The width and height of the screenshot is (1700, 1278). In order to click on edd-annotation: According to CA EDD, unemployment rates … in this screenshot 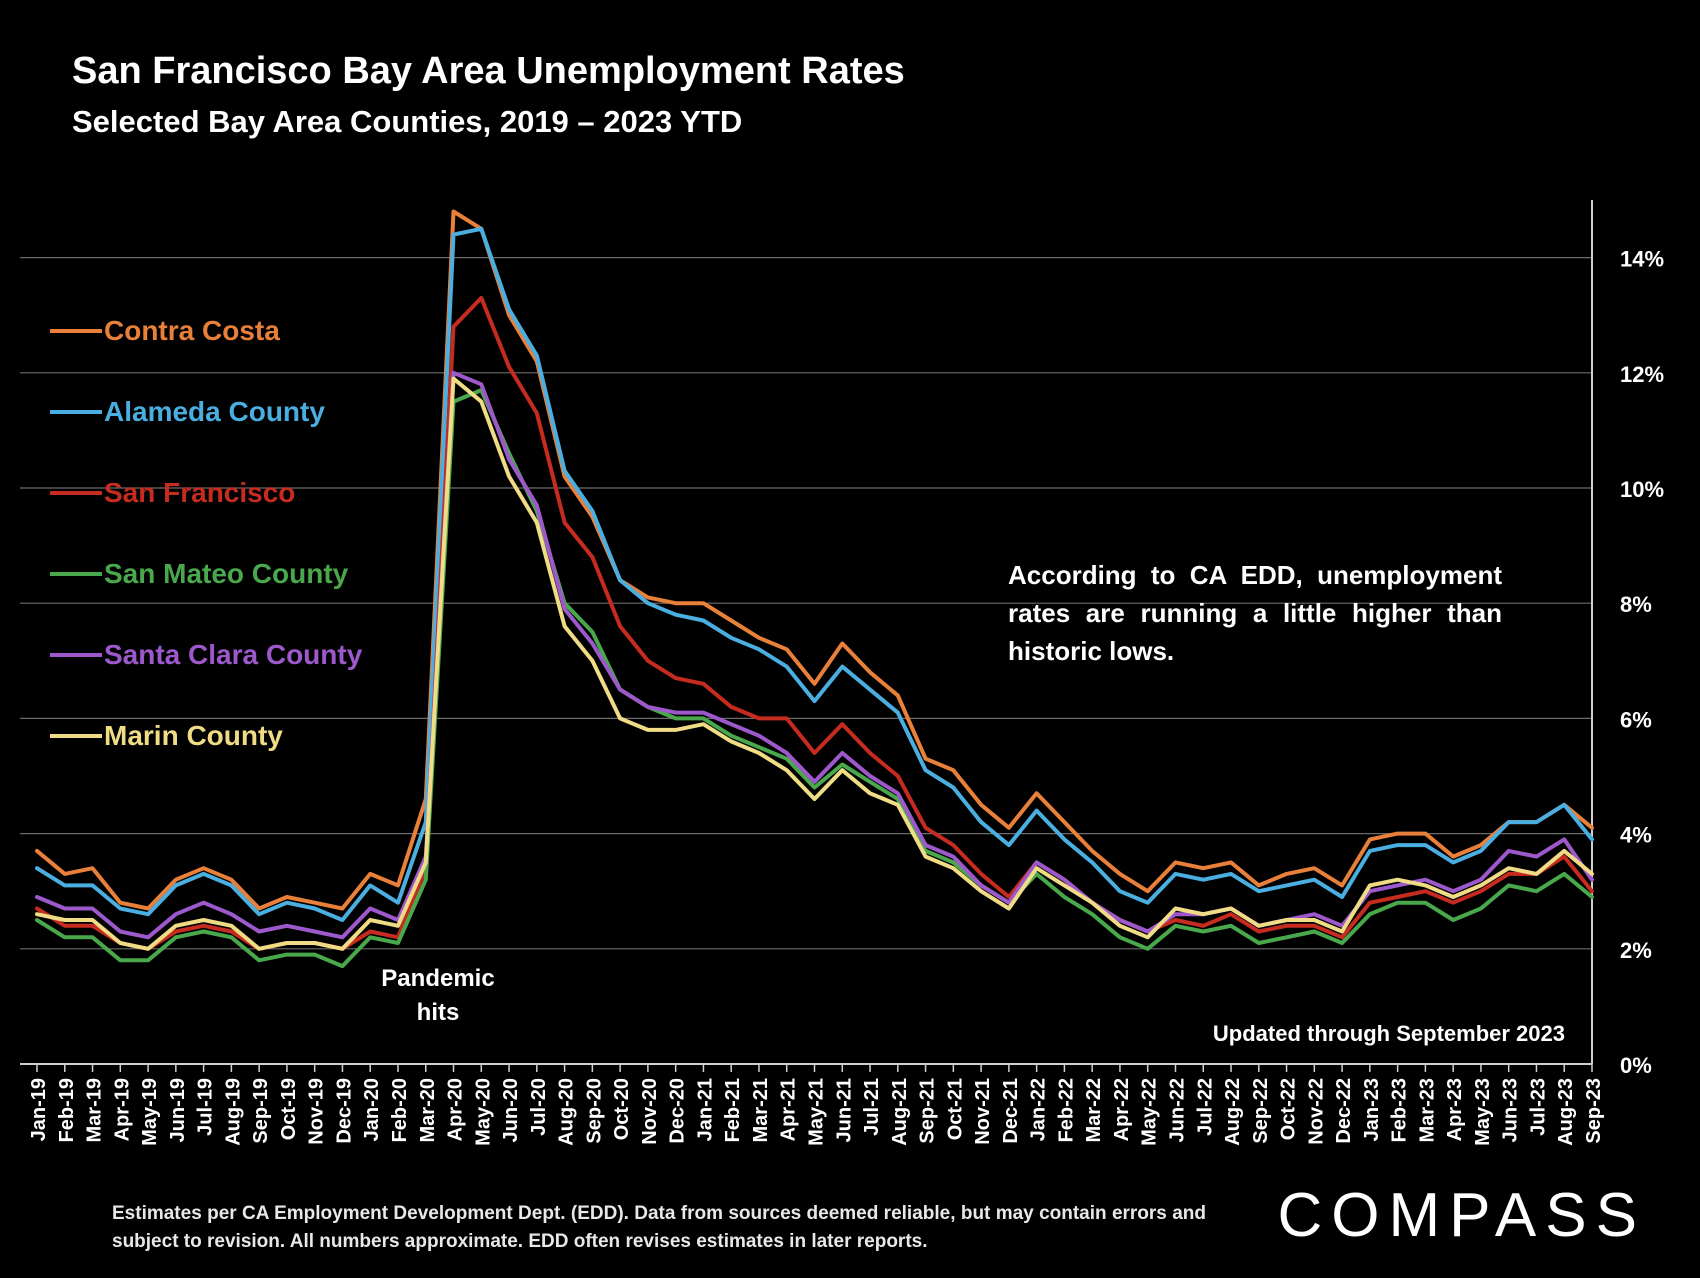, I will do `click(1255, 613)`.